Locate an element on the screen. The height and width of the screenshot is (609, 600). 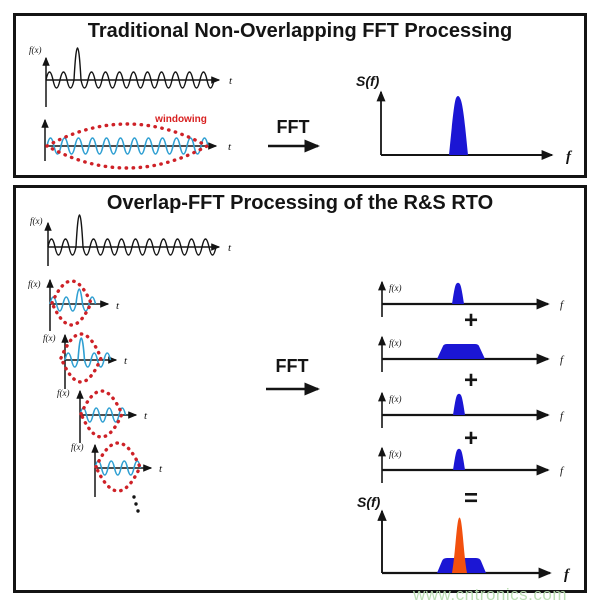
watermark: www.cntronics.com is located at coordinates (490, 594).